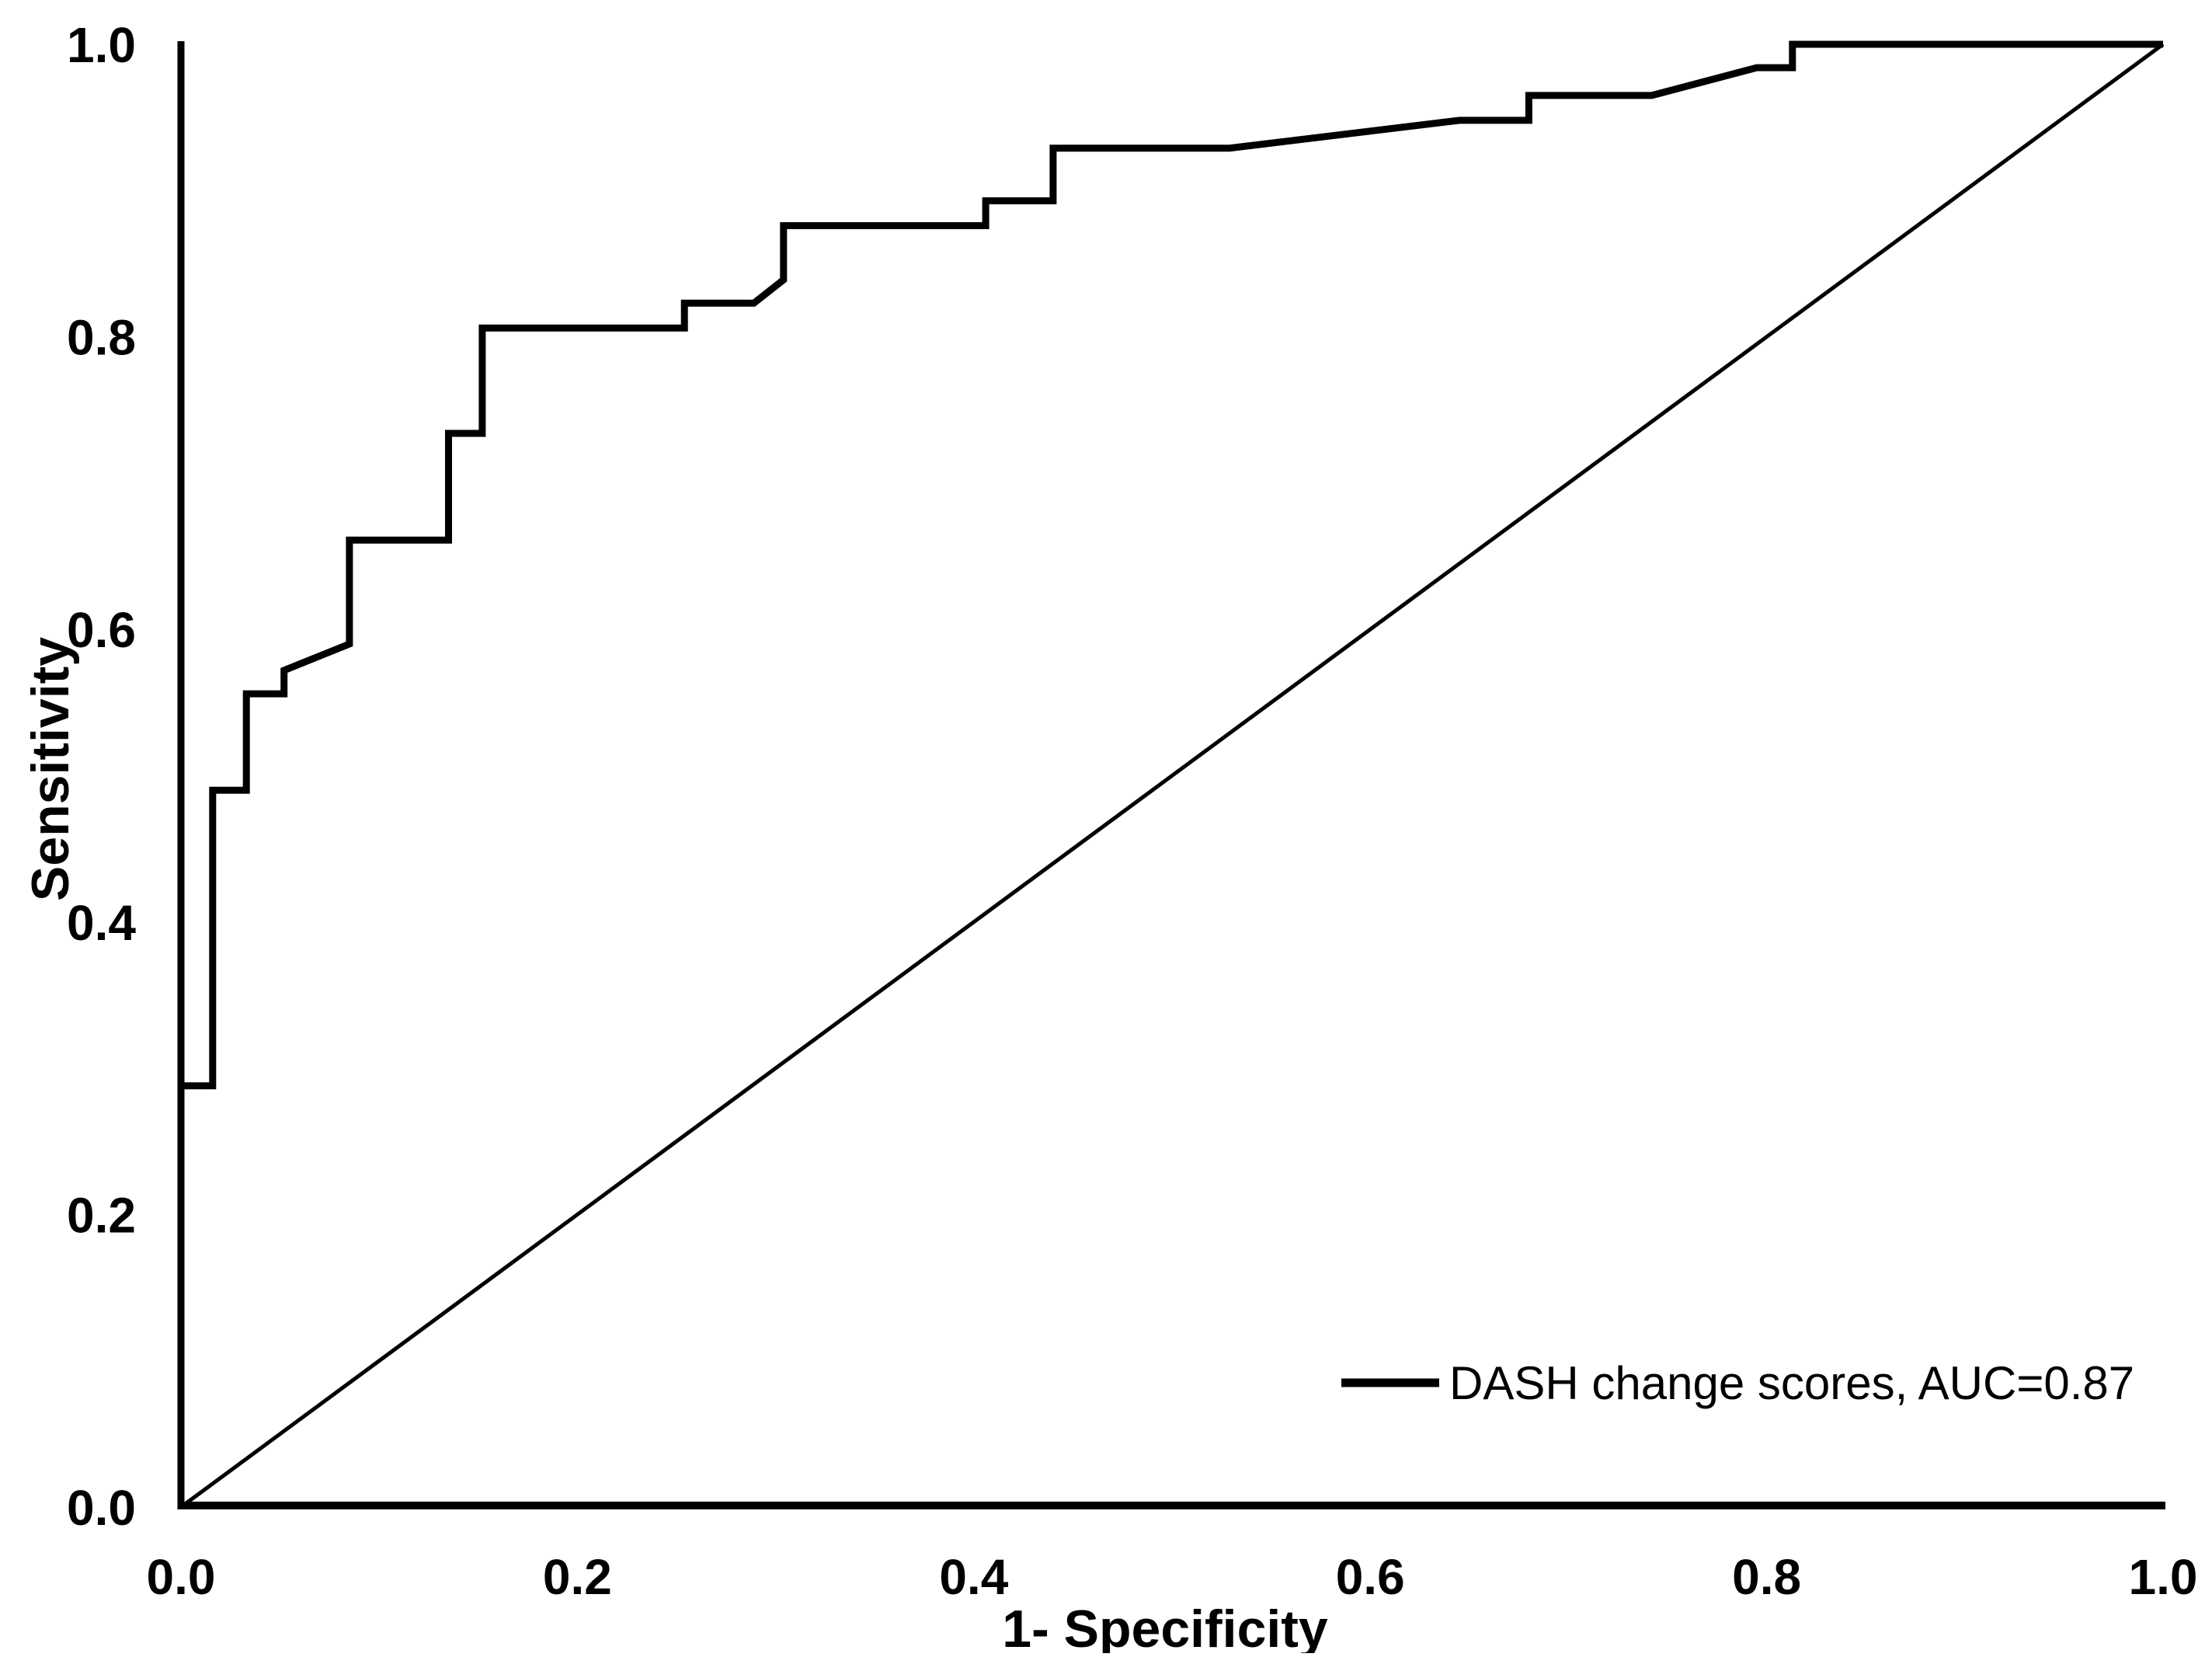 The width and height of the screenshot is (2212, 1657). I want to click on x-axis-title: 1- Specificity, so click(1165, 1626).